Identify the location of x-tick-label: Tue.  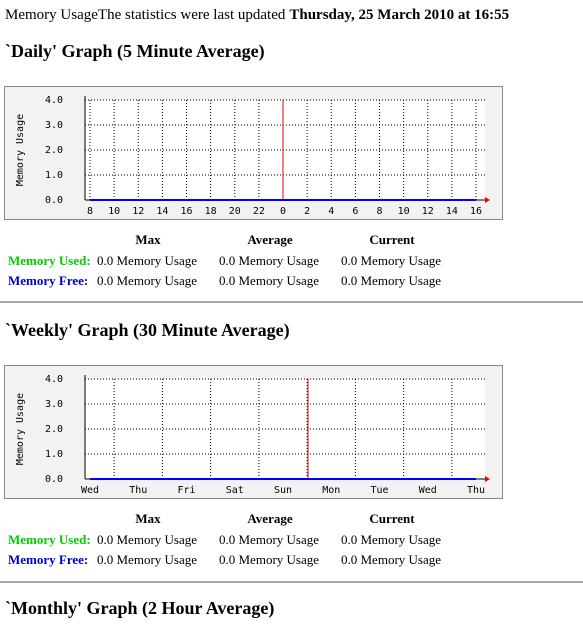
(379, 490).